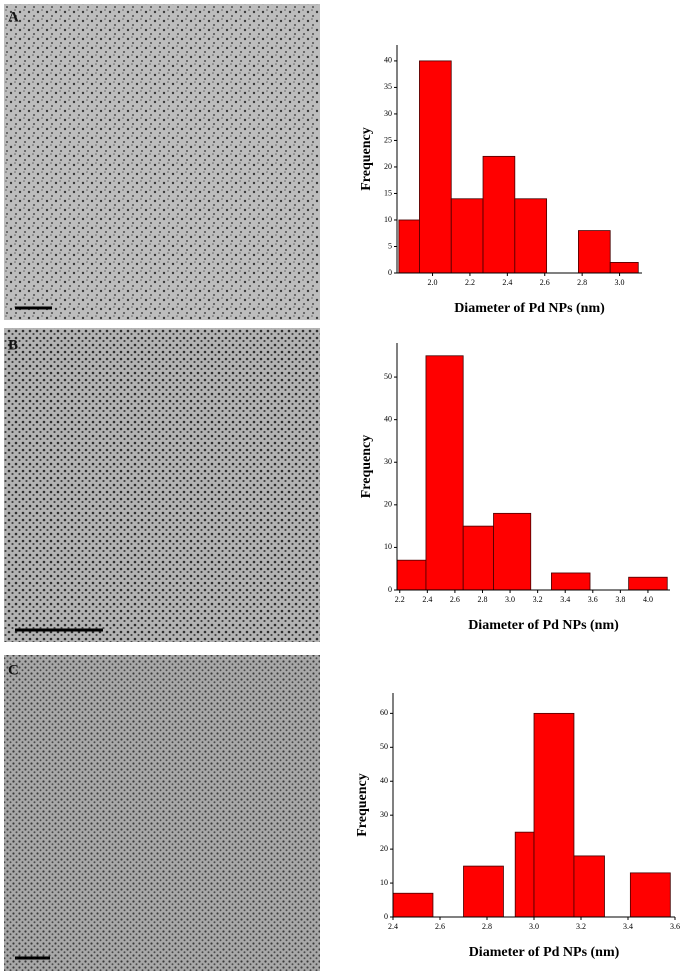  Describe the element at coordinates (620, 599) in the screenshot. I see `x-tick-label: 3.8` at that location.